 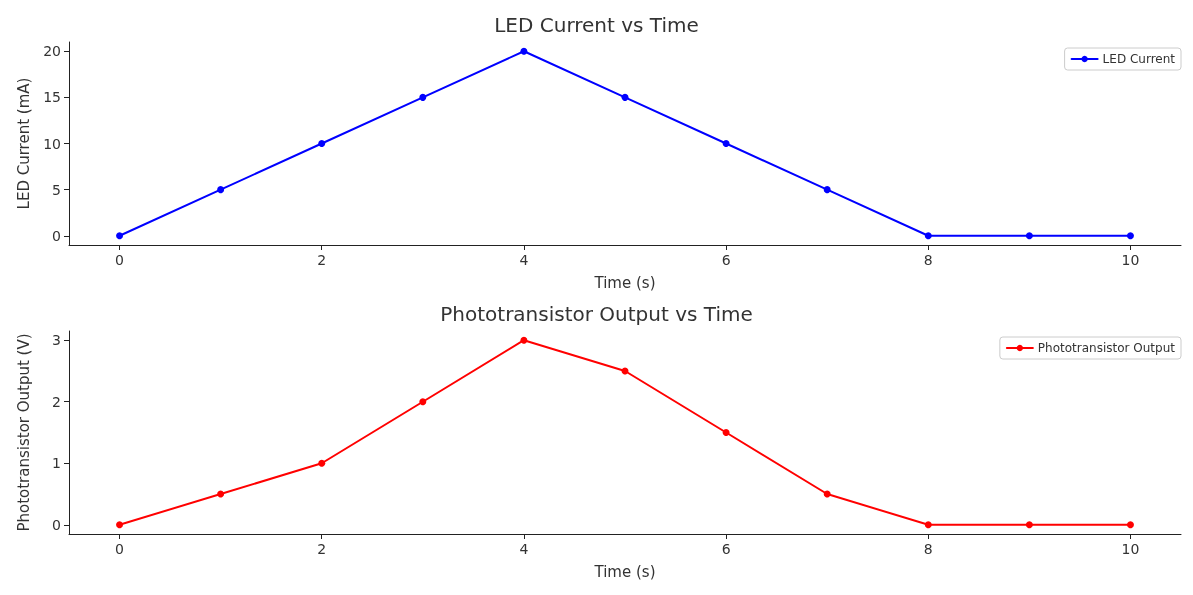 I want to click on y-tick-label: 3, so click(x=56, y=340).